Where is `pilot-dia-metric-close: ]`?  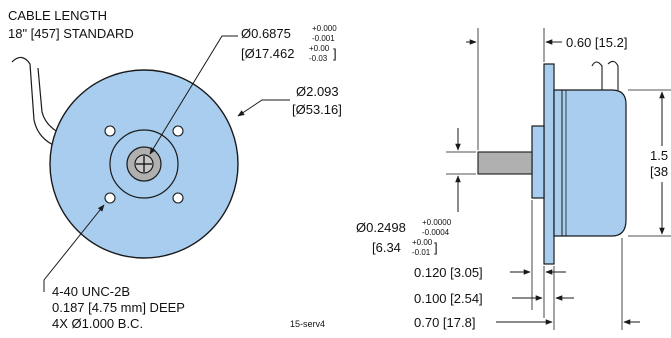
pilot-dia-metric-close: ] is located at coordinates (335, 53).